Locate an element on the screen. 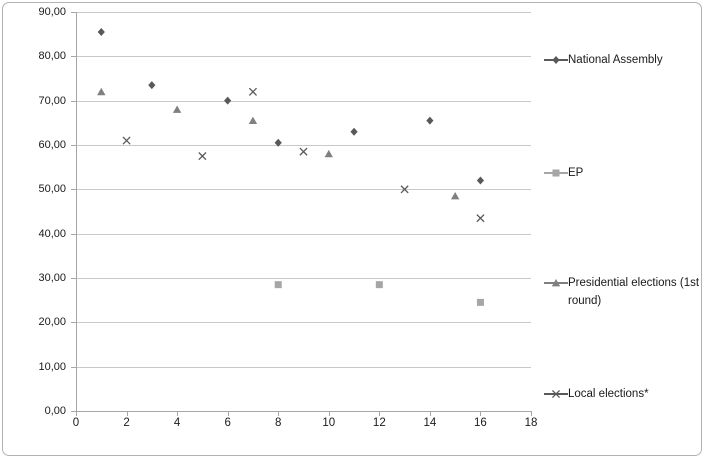 This screenshot has width=704, height=459. x-axis-label: 0 is located at coordinates (76, 423).